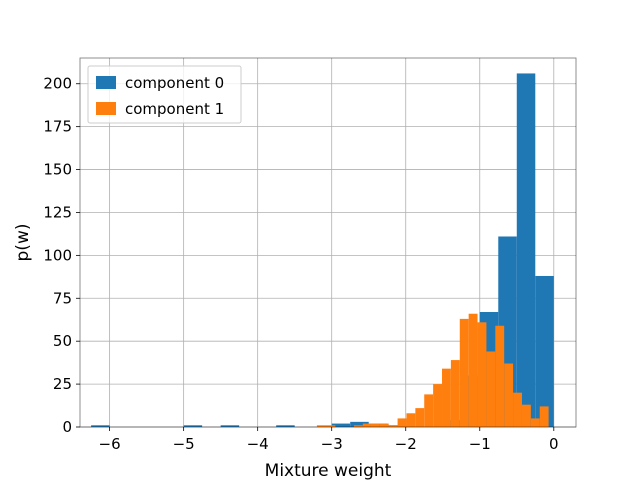  Describe the element at coordinates (23, 243) in the screenshot. I see `y-axis-label: p(w)` at that location.